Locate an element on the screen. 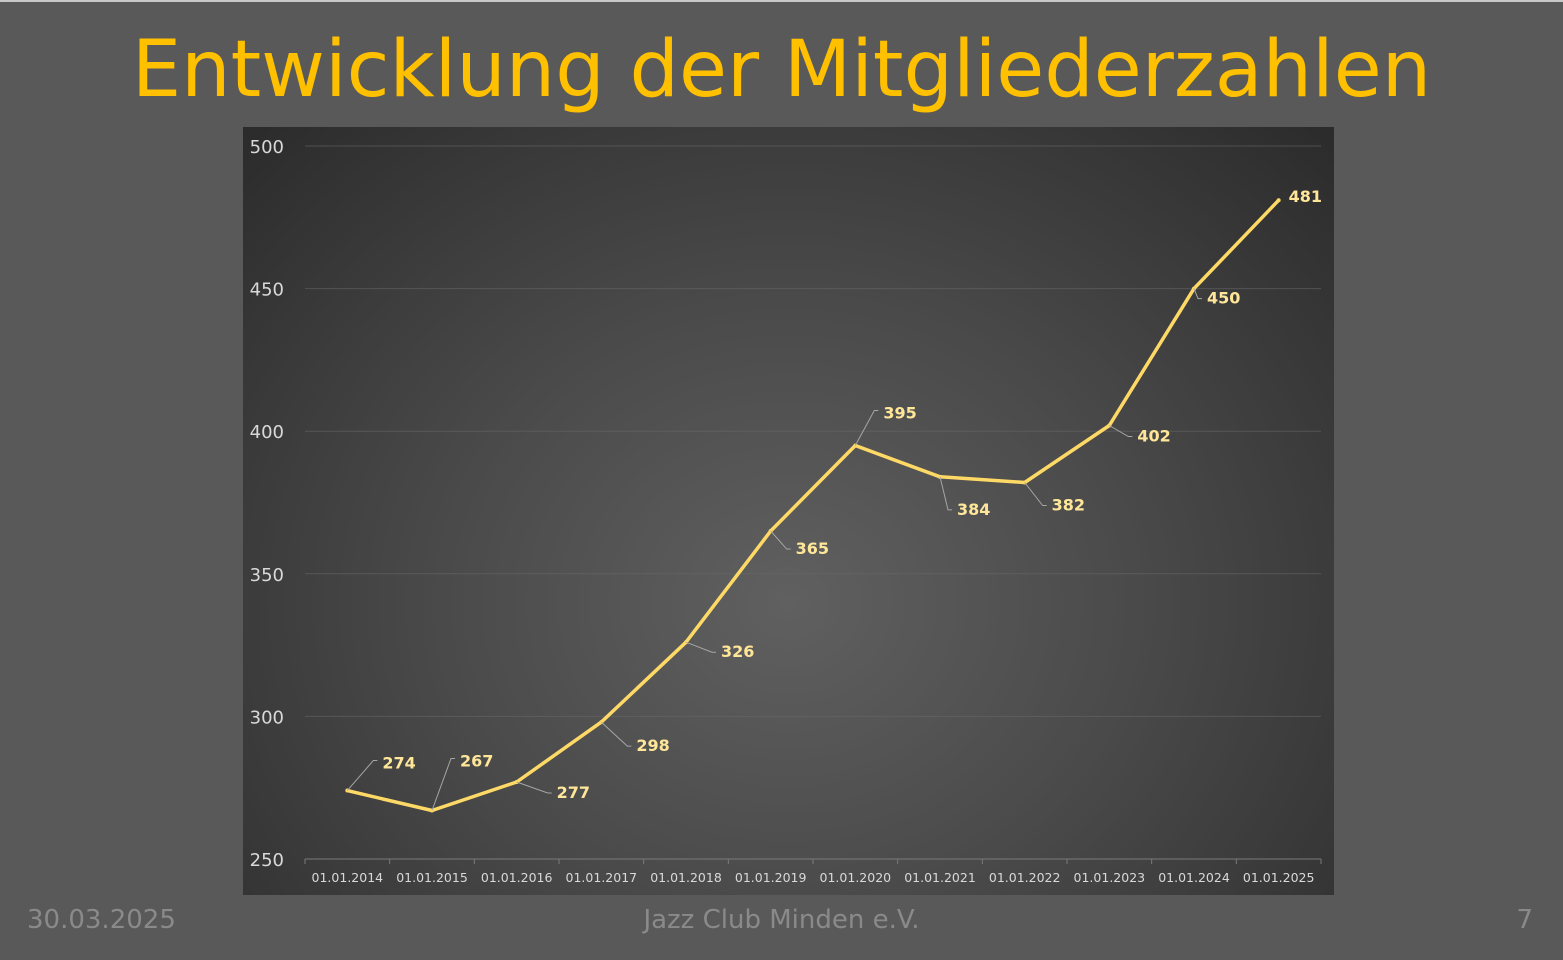 This screenshot has width=1563, height=960. footer-date: 30.03.2025 is located at coordinates (101, 920).